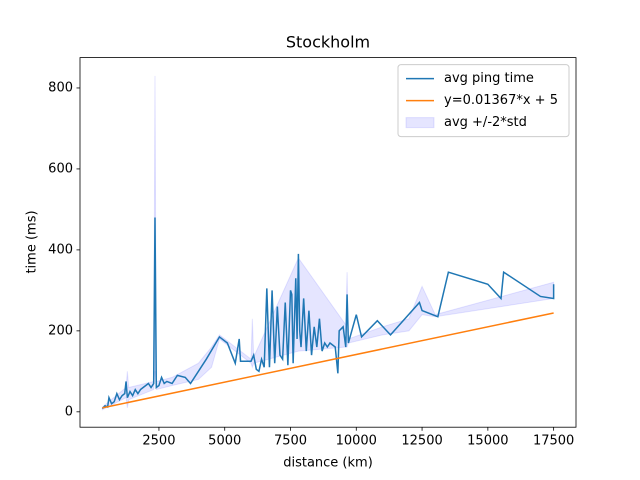 This screenshot has width=640, height=480. Describe the element at coordinates (158, 441) in the screenshot. I see `x-tick-label: 2500` at that location.